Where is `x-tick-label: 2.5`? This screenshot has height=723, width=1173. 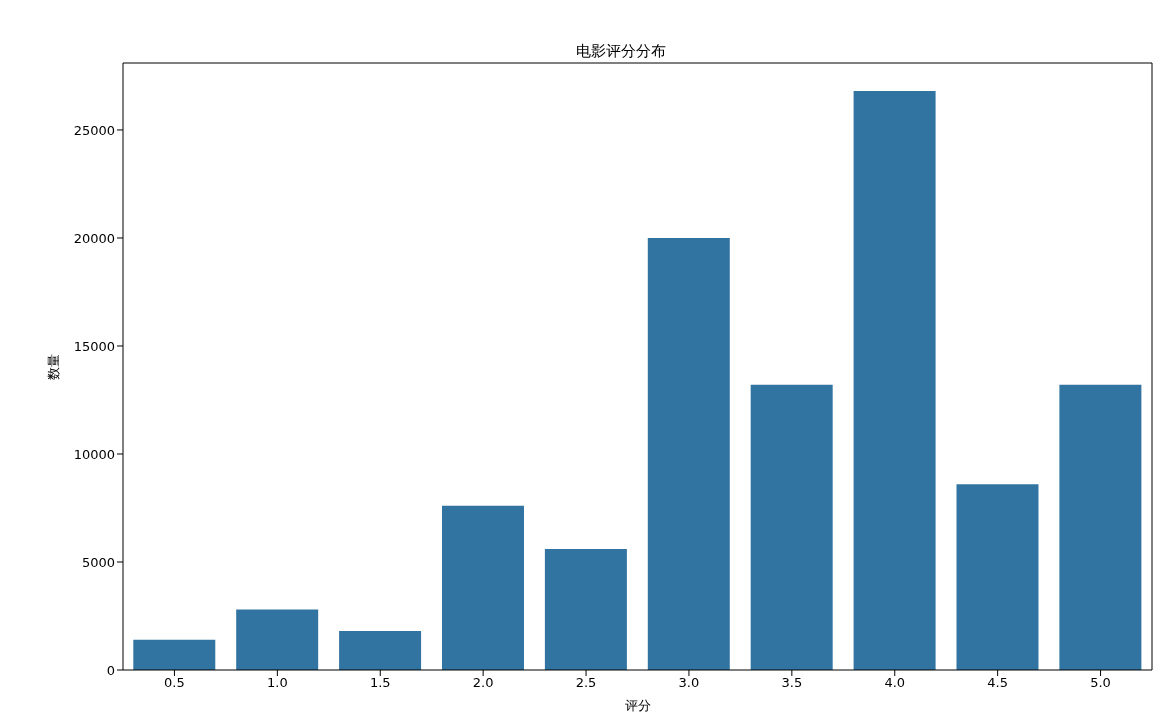
x-tick-label: 2.5 is located at coordinates (586, 683).